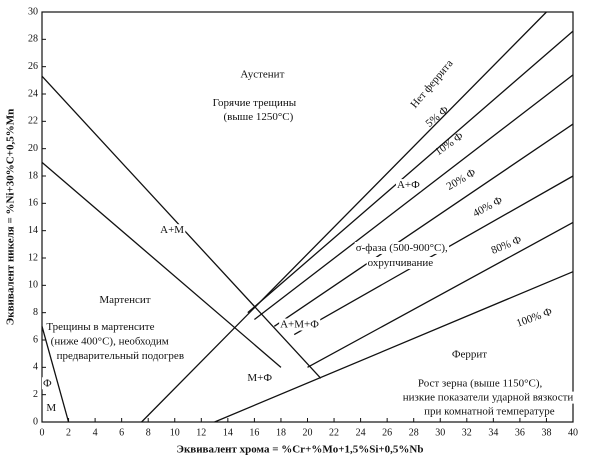  I want to click on x-tick-label: 12, so click(201, 432).